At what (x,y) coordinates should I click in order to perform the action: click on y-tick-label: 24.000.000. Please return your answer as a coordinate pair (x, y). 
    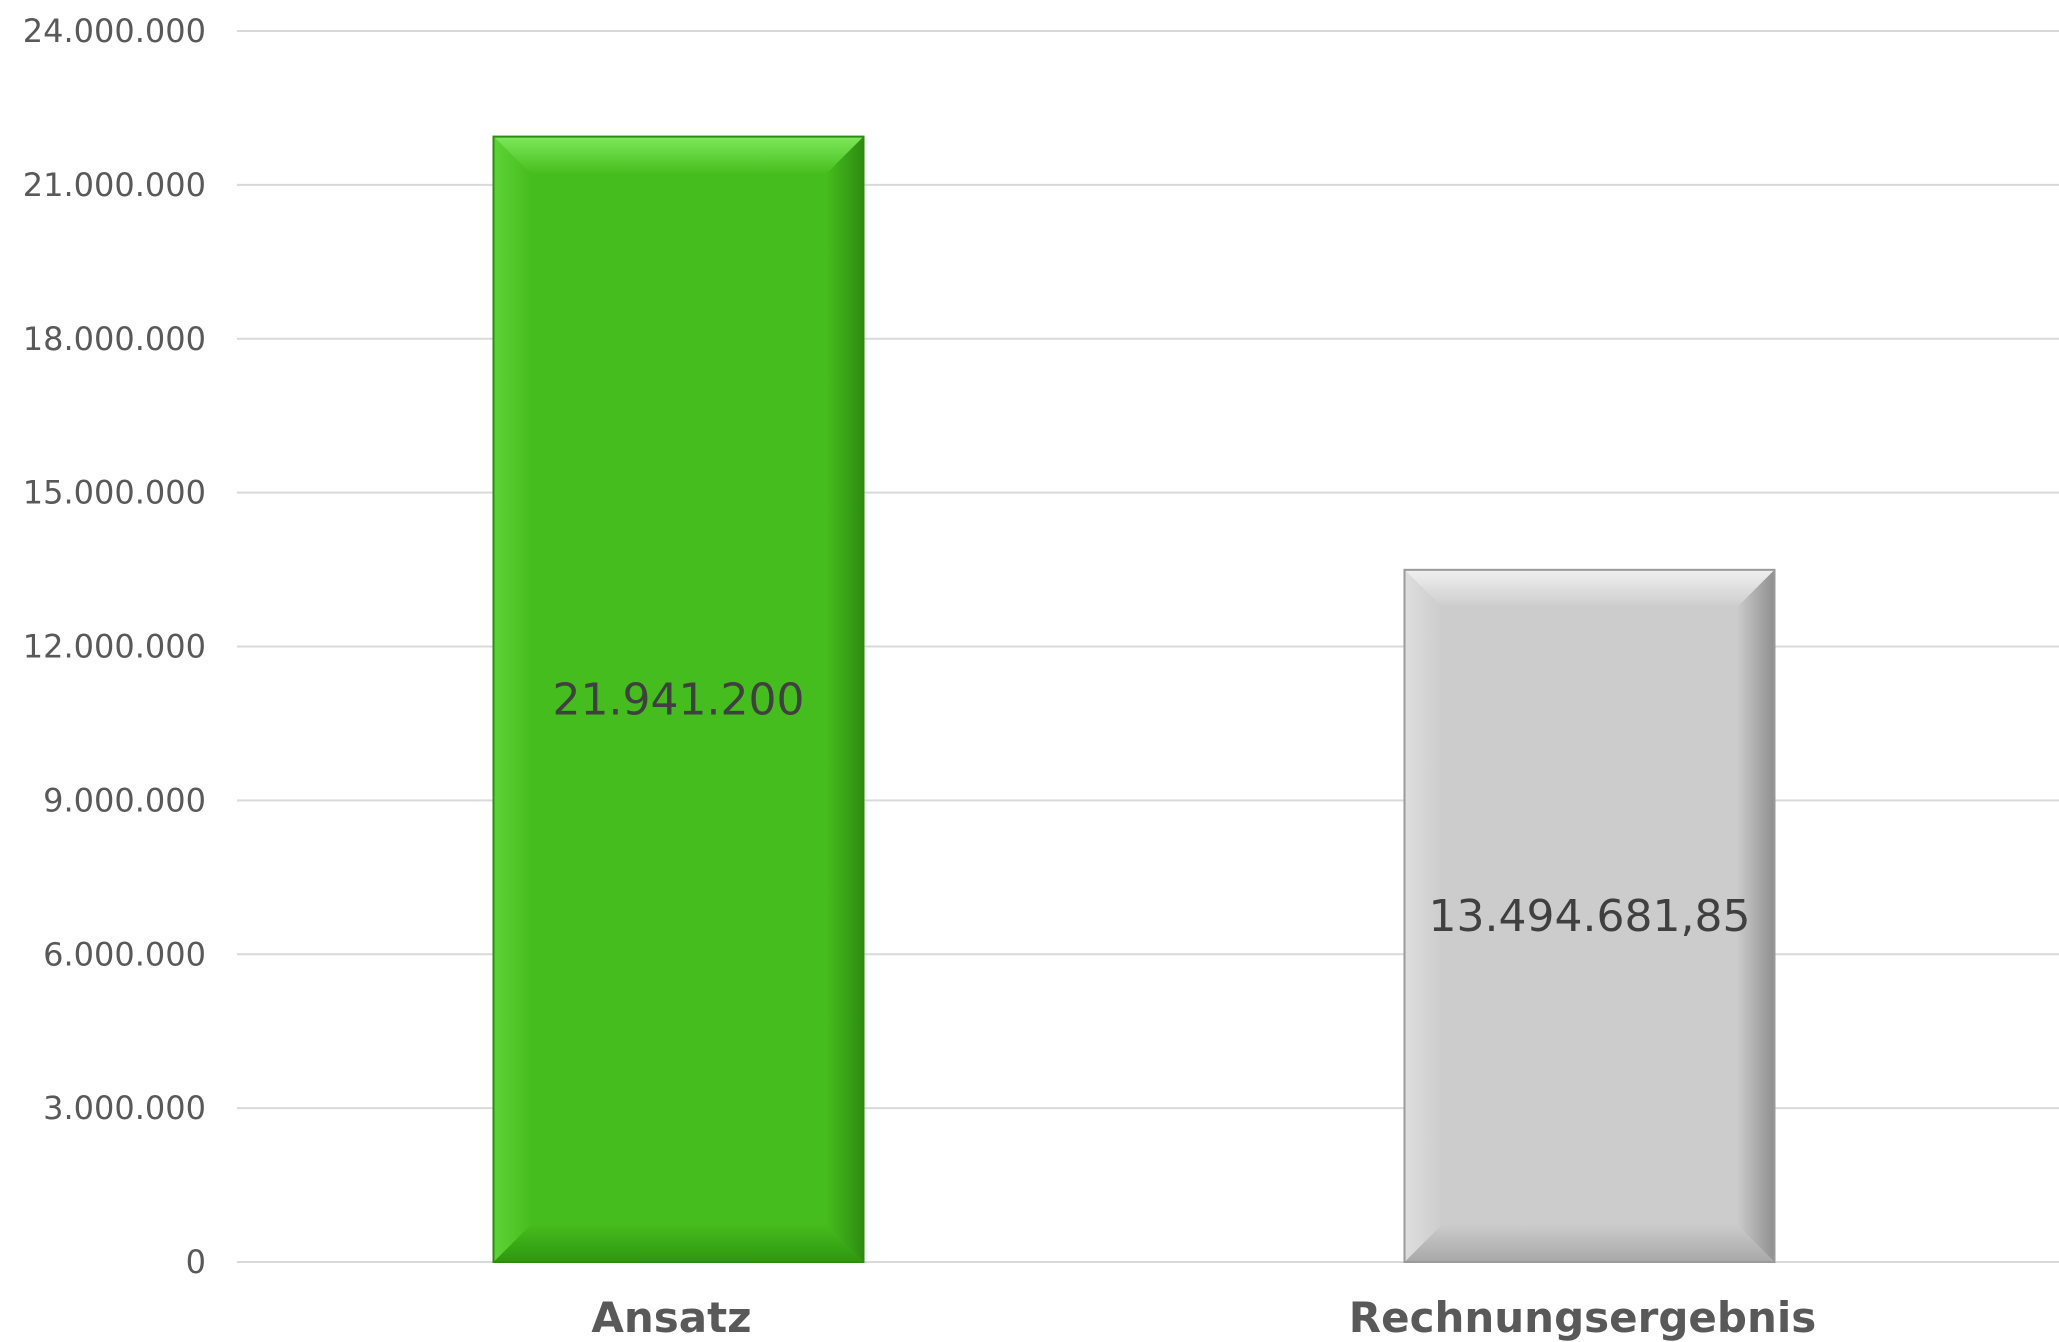
    Looking at the image, I should click on (114, 31).